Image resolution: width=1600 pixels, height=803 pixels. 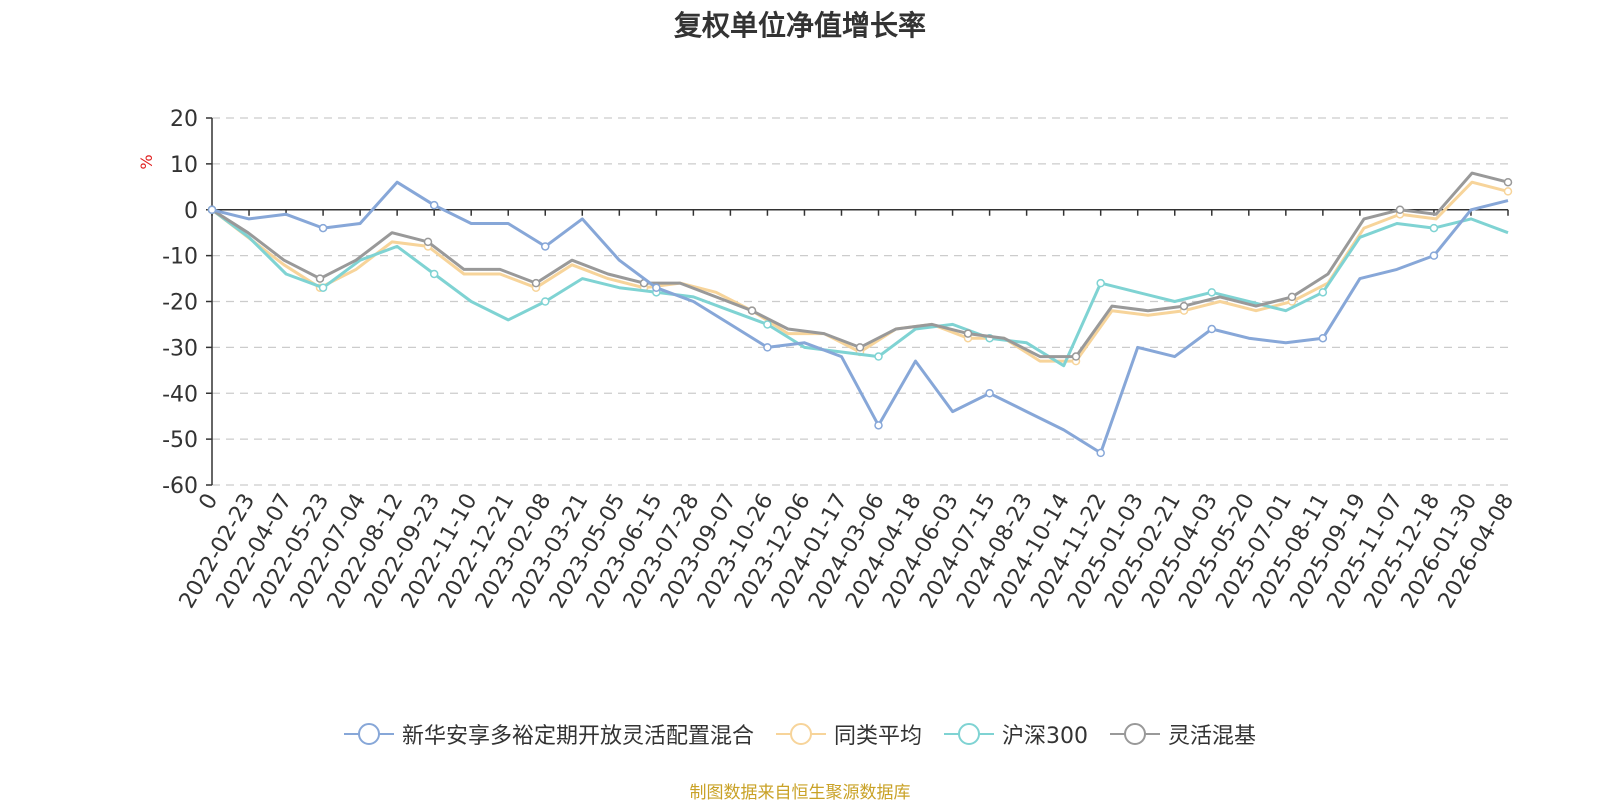 What do you see at coordinates (800, 793) in the screenshot?
I see `footer-source: 制图数据来自恒生聚源数据库` at bounding box center [800, 793].